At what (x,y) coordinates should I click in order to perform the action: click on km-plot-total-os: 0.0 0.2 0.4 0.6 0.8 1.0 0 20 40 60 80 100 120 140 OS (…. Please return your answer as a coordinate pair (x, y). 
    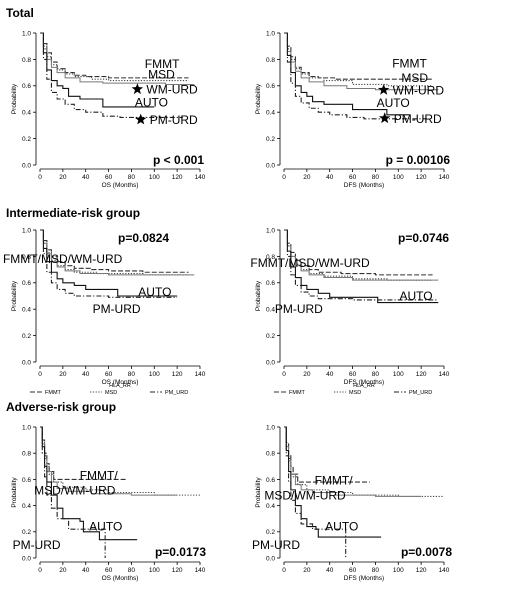
    Looking at the image, I should click on (108, 109).